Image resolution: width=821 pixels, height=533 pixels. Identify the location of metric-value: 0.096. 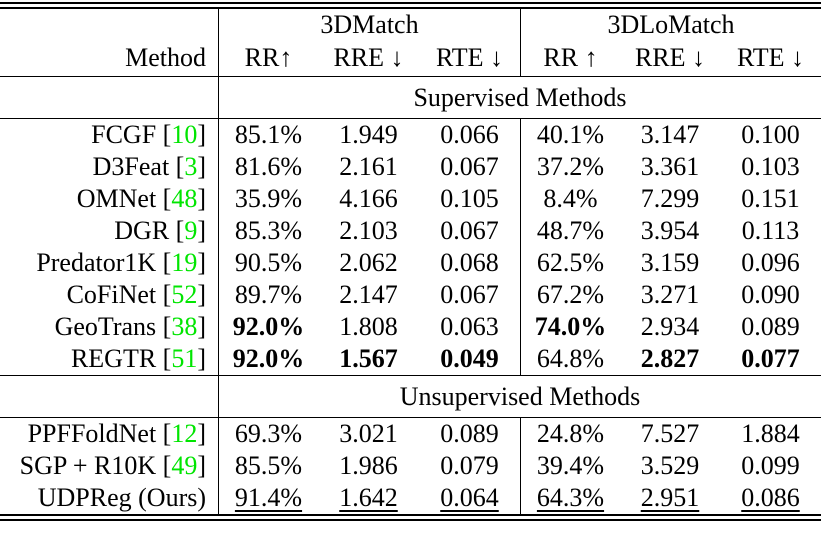
(770, 262).